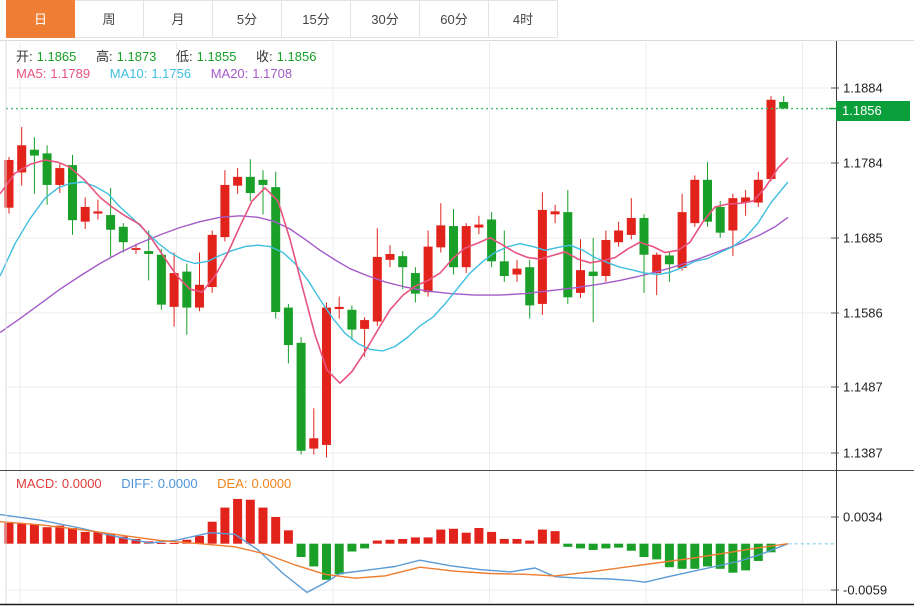 The width and height of the screenshot is (914, 607). I want to click on timeframe-tab-bar: 日周月 5分 15分 30分 60分 4时, so click(282, 20).